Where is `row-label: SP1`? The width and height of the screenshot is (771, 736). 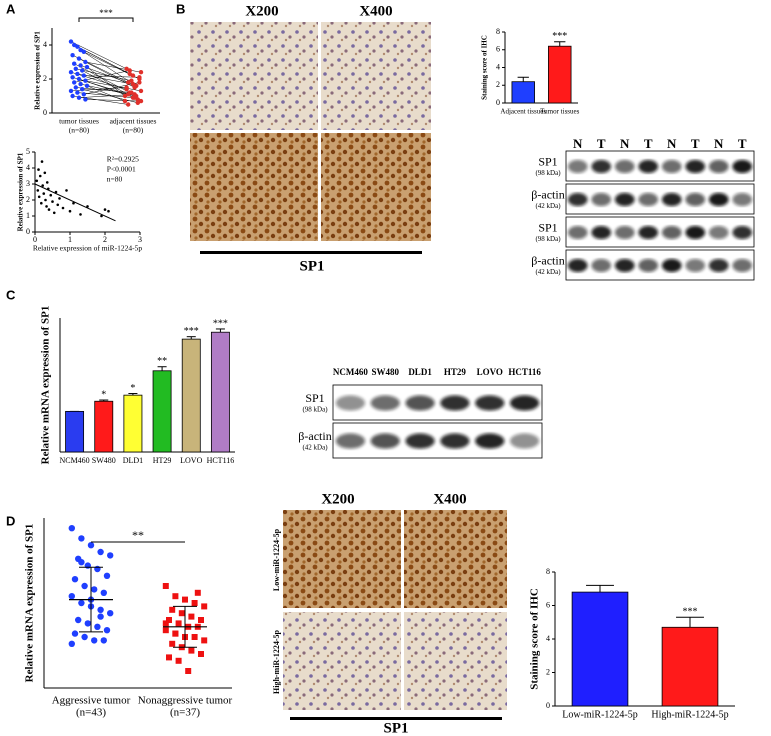
row-label: SP1 is located at coordinates (314, 398).